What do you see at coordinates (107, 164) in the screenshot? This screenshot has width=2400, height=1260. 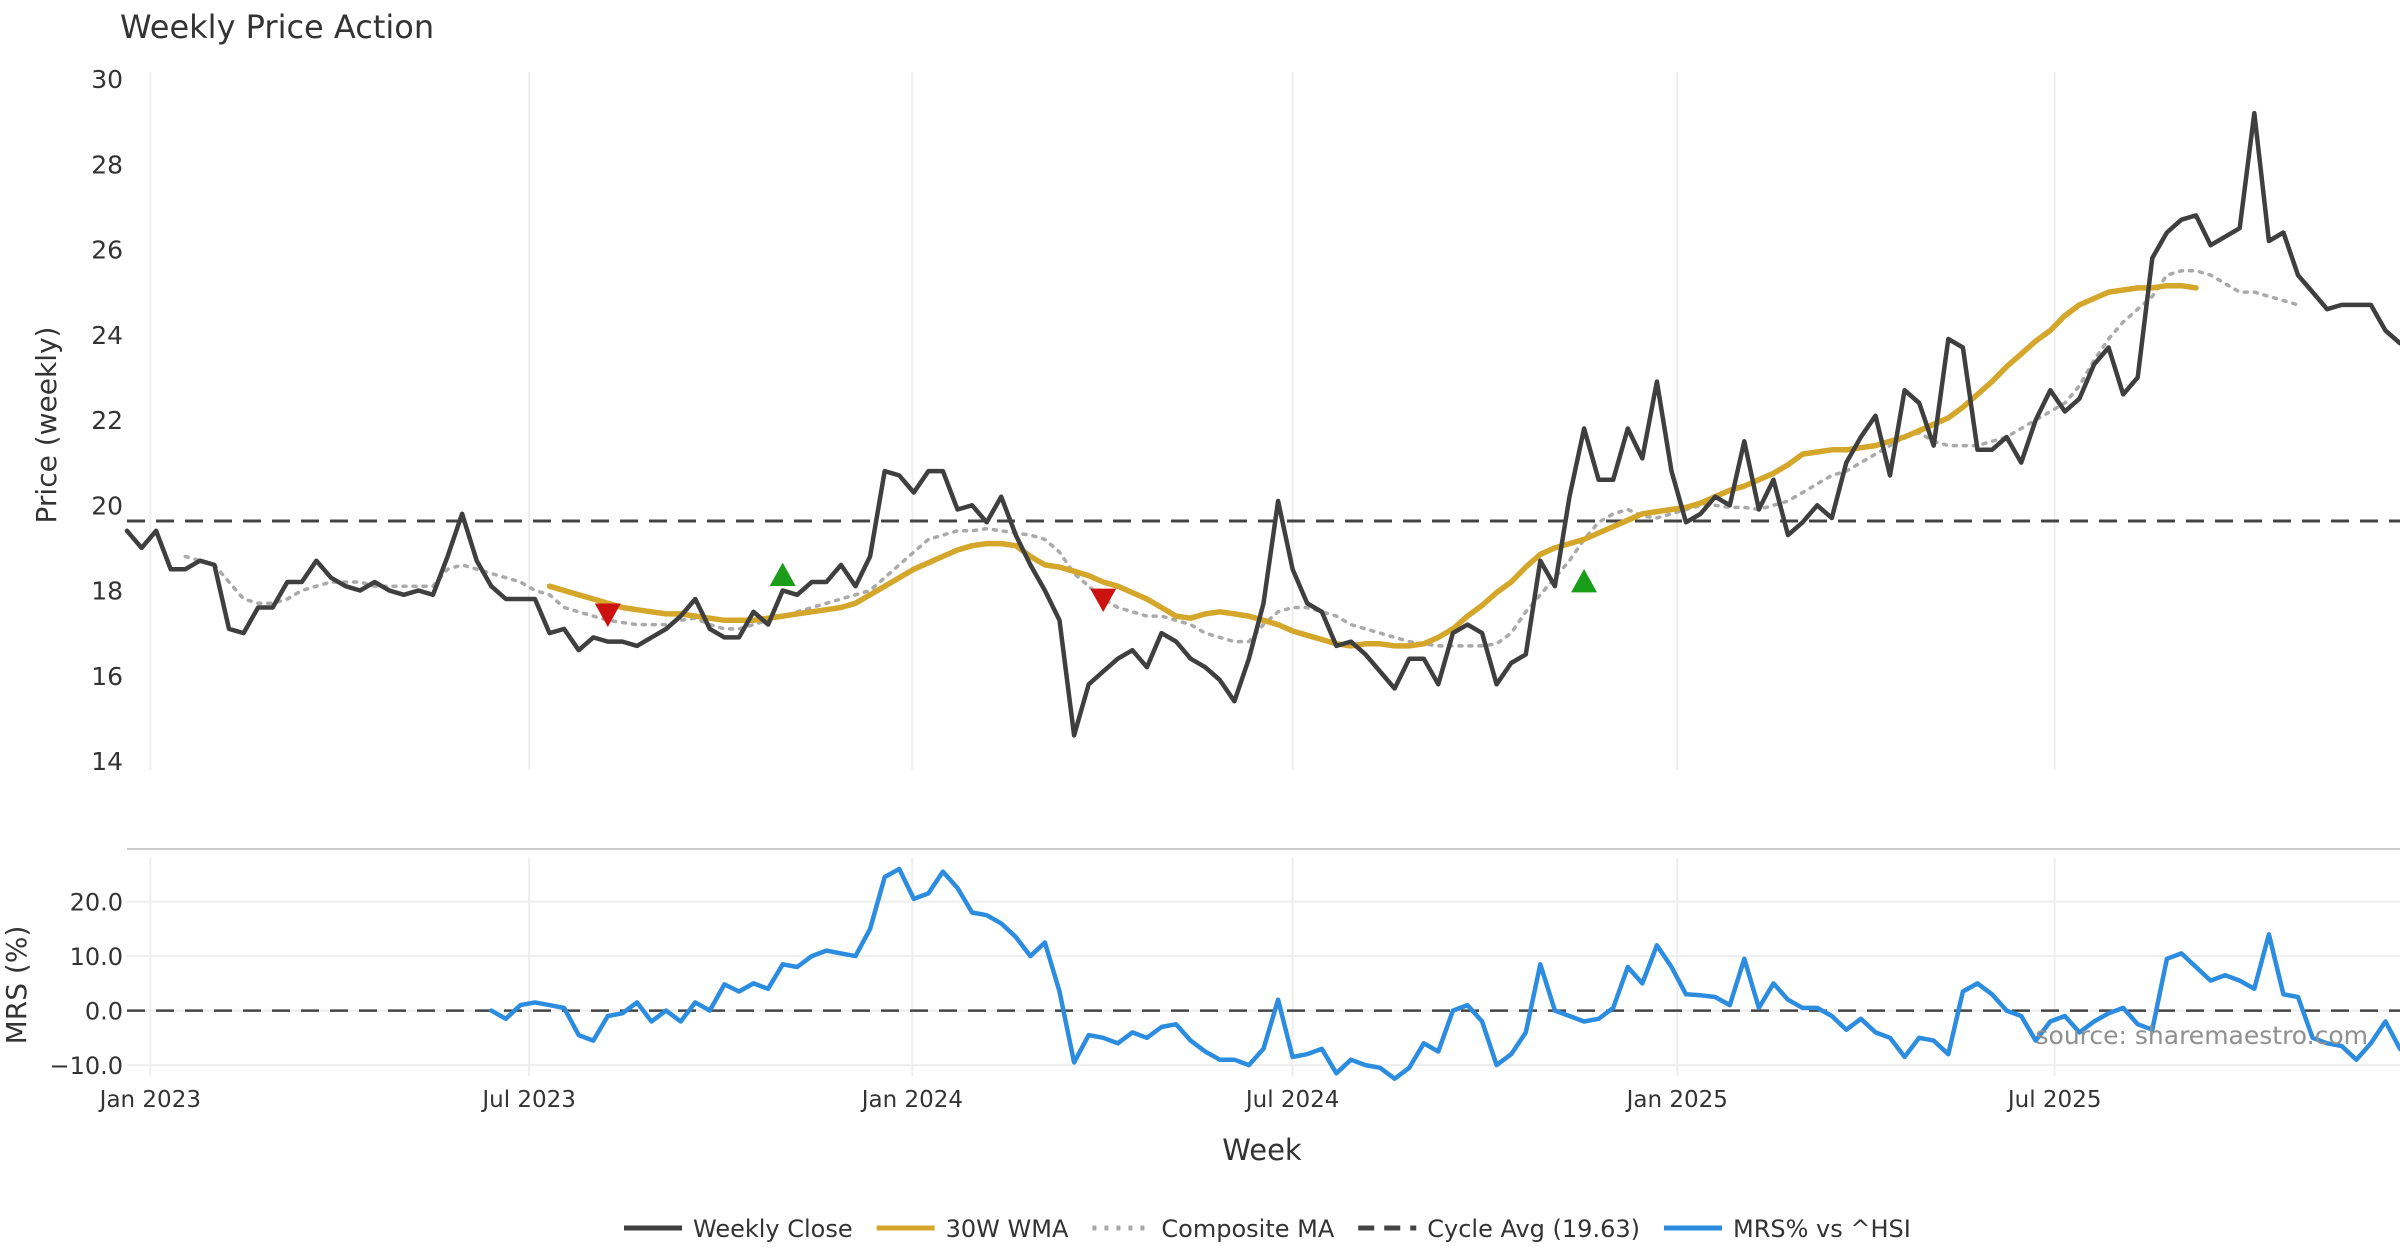 I see `price-y-tick-label: 28` at bounding box center [107, 164].